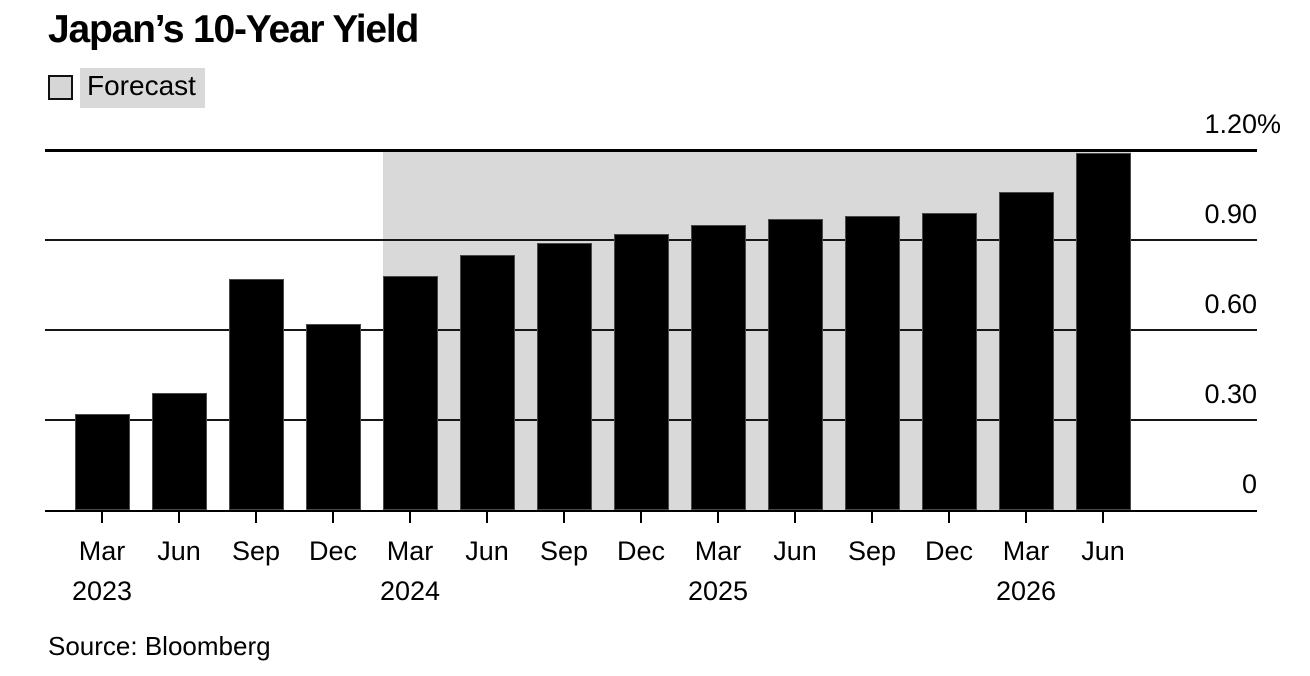 The width and height of the screenshot is (1310, 676). What do you see at coordinates (1103, 331) in the screenshot?
I see `bar-jun-2026` at bounding box center [1103, 331].